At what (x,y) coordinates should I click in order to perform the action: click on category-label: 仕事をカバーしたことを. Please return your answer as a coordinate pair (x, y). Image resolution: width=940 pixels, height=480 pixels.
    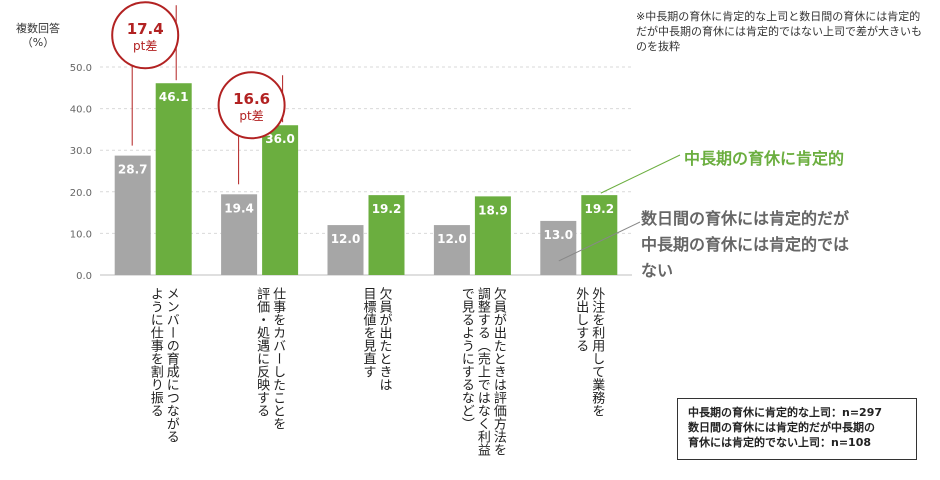
    Looking at the image, I should click on (278, 358).